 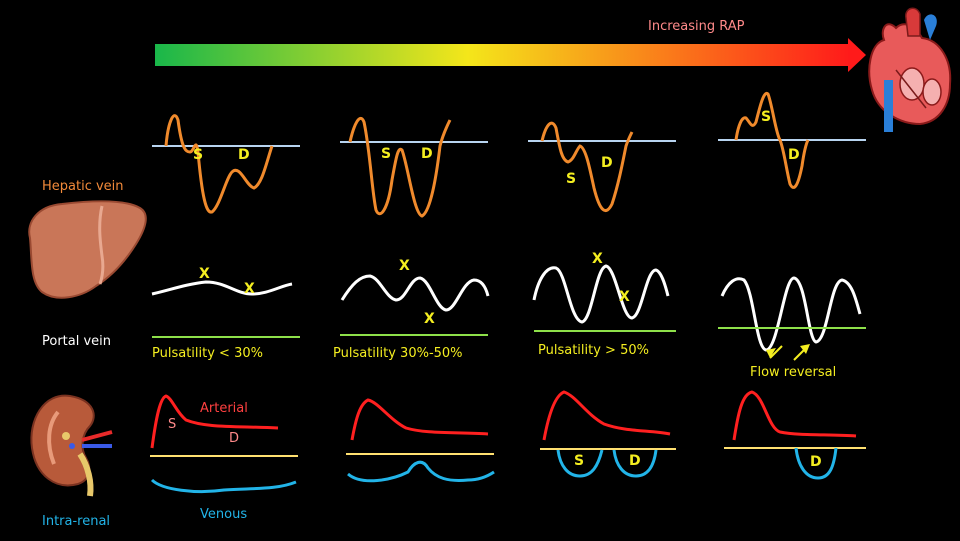 I want to click on hepatic-vein-label: Hepatic vein, so click(x=83, y=186).